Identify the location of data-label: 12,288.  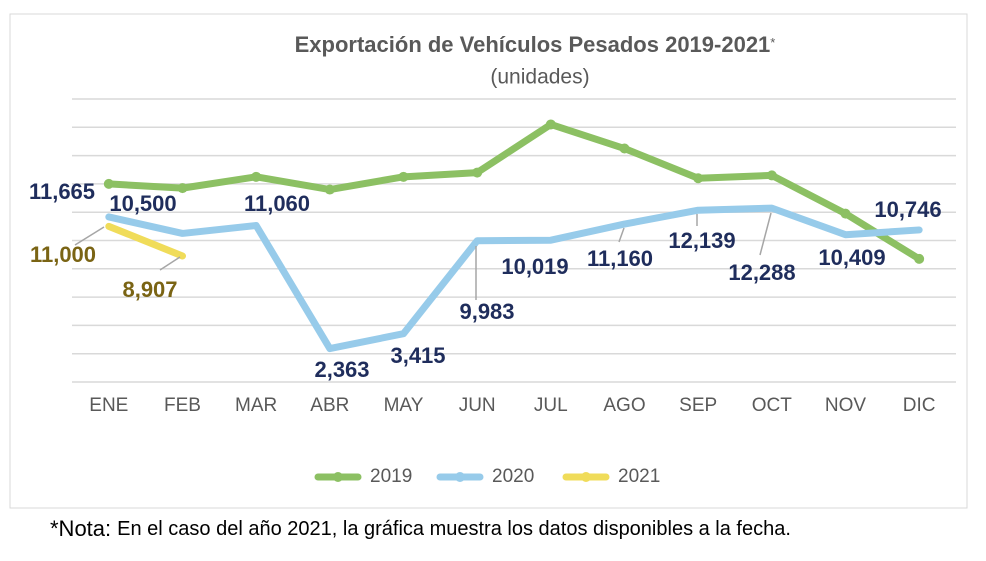
(761, 272).